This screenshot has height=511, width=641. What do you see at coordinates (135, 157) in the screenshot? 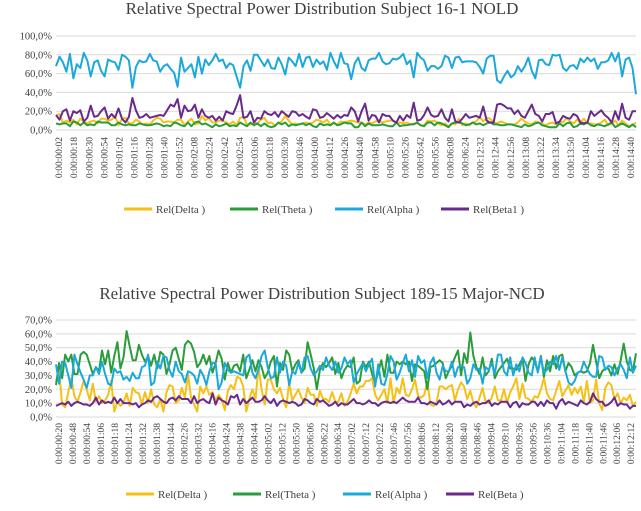
I see `x-tick-label: 0:00:01:16` at bounding box center [135, 157].